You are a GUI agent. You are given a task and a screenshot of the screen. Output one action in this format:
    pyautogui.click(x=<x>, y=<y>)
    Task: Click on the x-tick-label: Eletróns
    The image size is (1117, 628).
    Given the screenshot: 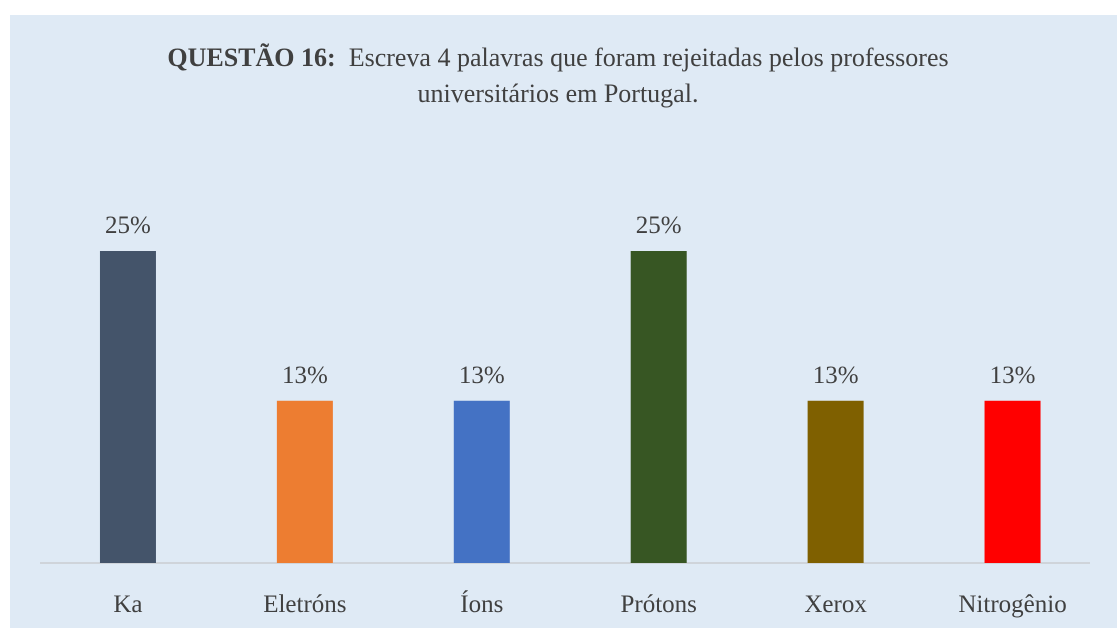 What is the action you would take?
    pyautogui.click(x=304, y=604)
    